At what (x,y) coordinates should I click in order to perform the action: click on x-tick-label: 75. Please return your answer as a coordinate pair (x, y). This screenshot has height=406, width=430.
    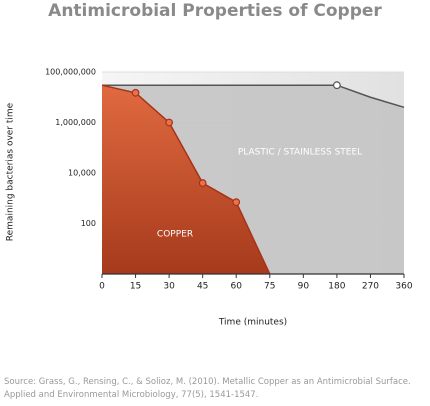
    Looking at the image, I should click on (269, 287).